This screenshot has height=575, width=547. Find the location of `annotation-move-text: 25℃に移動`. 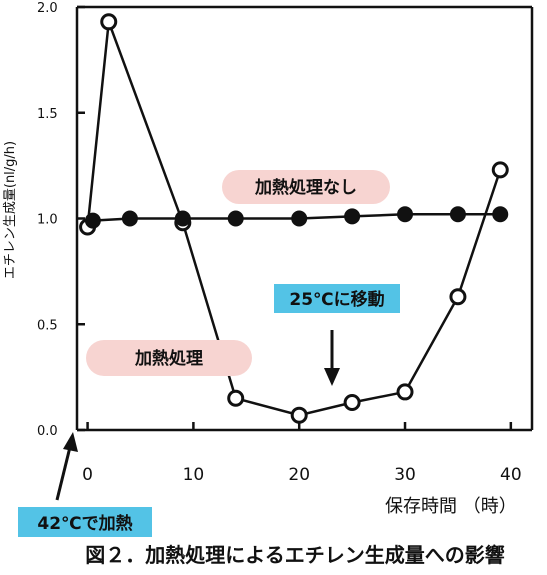

annotation-move-text: 25℃に移動 is located at coordinates (336, 299).